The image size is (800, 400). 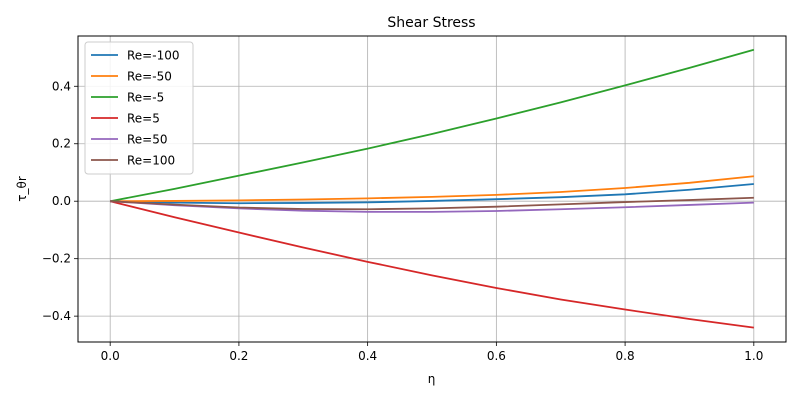 I want to click on legend-label: Re=5, so click(x=143, y=119).